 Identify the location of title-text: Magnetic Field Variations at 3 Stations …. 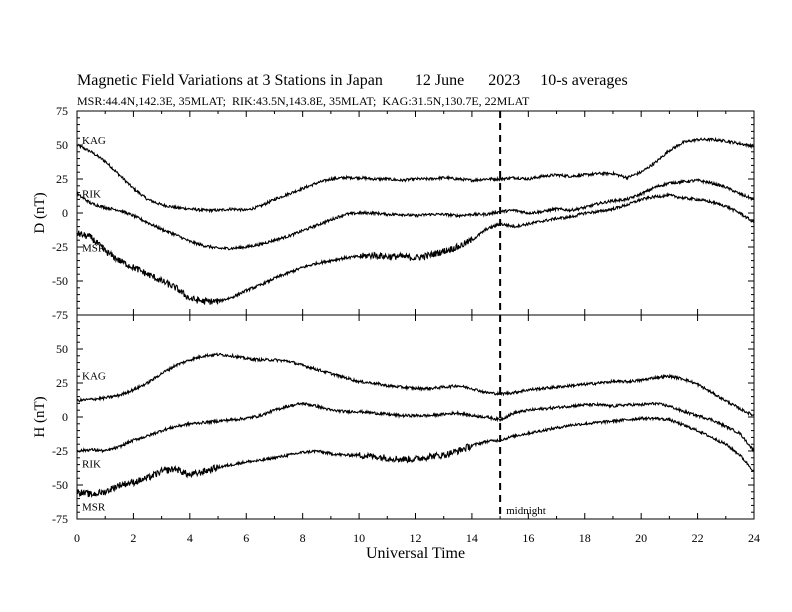
(230, 80).